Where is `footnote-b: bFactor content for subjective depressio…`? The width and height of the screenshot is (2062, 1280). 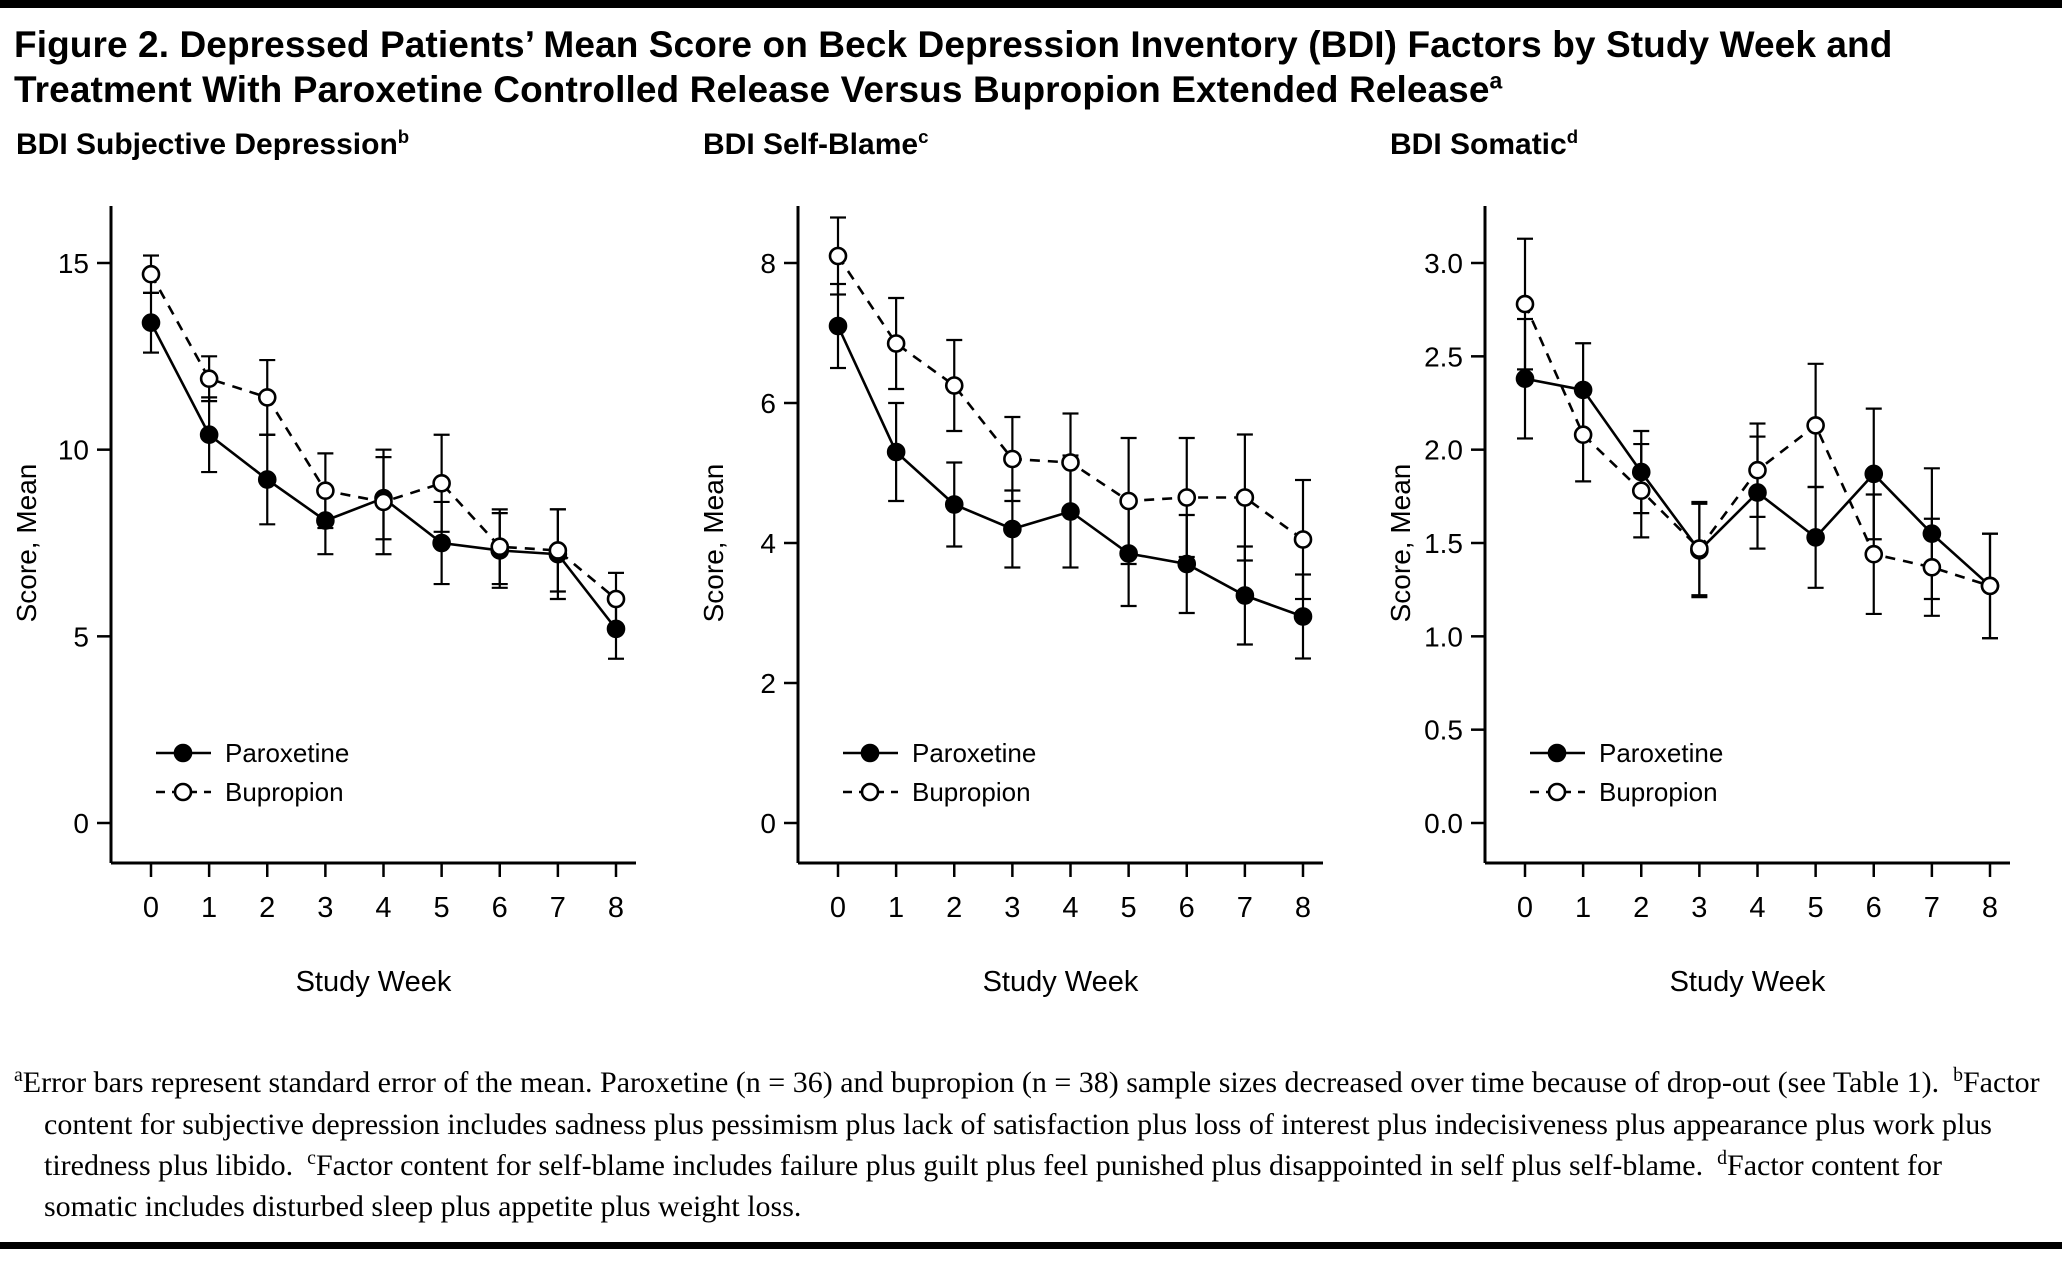 footnote-b: bFactor content for subjective depressio… is located at coordinates (1042, 1123).